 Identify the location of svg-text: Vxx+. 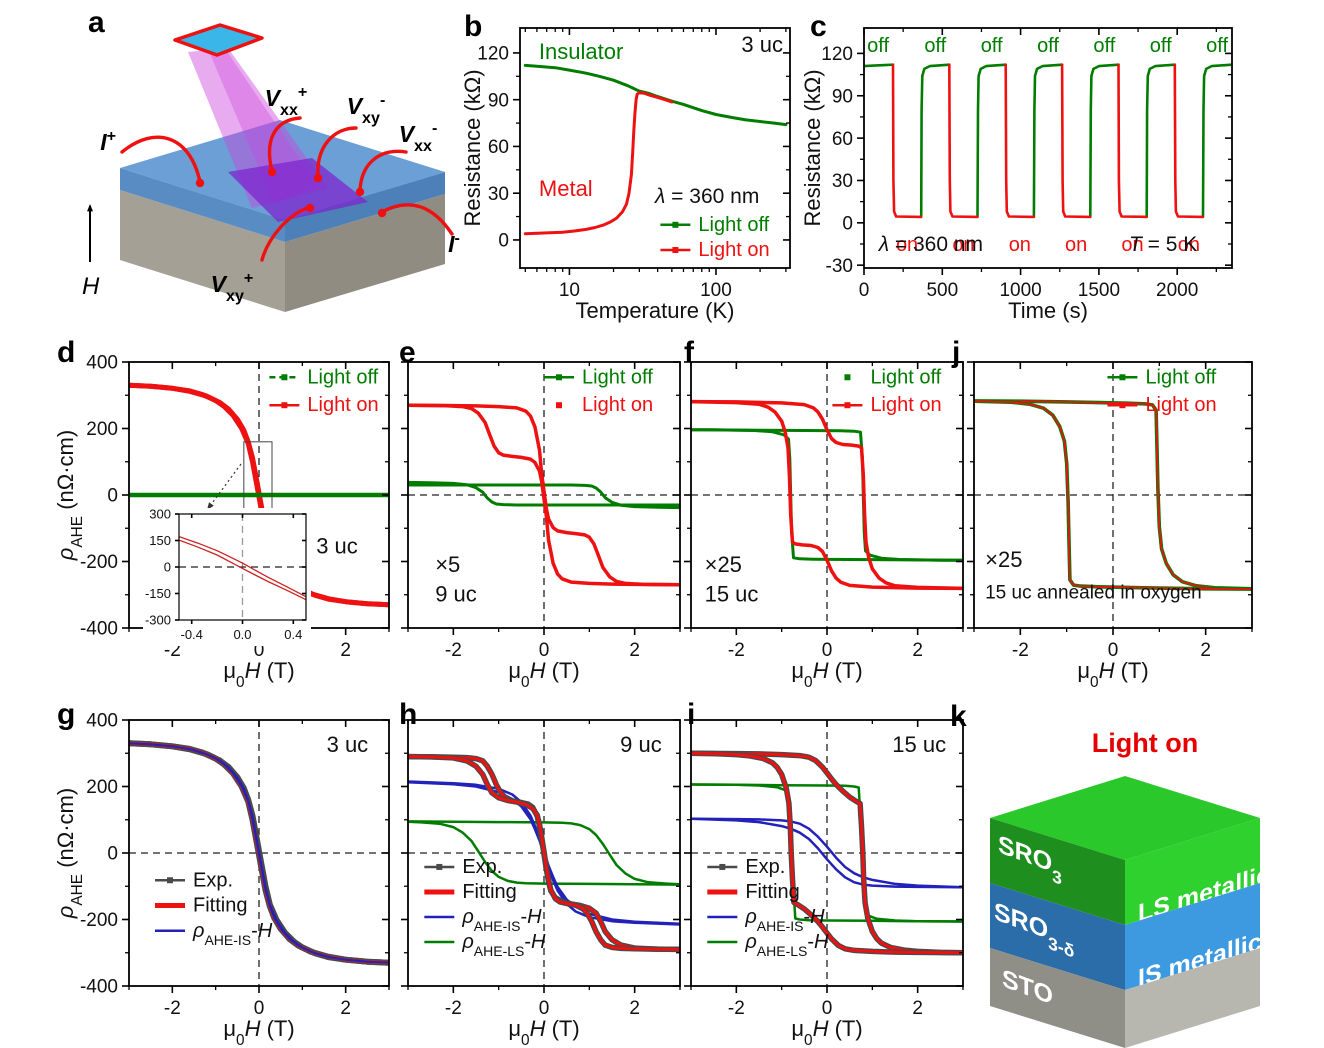
(286, 101).